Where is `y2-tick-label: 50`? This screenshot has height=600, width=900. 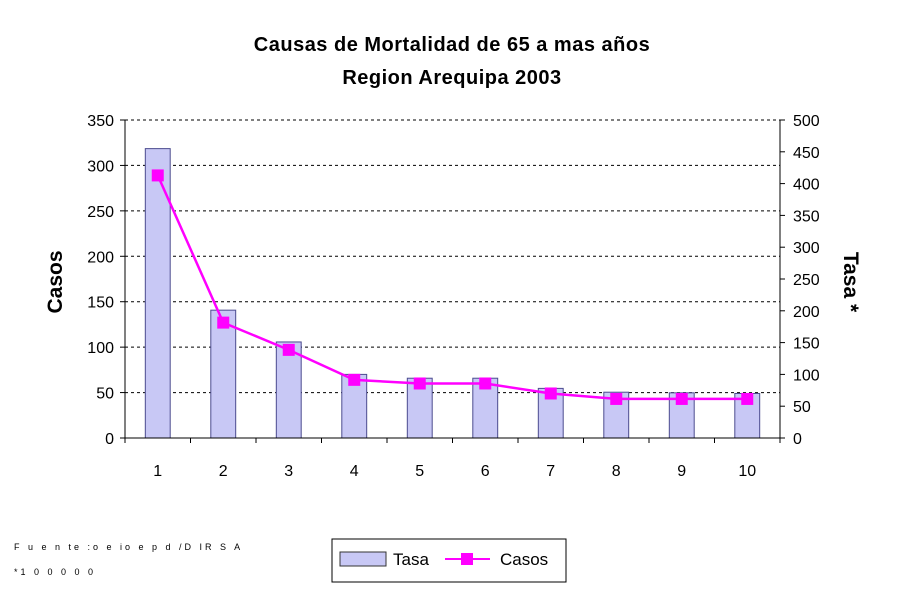
y2-tick-label: 50 is located at coordinates (802, 407).